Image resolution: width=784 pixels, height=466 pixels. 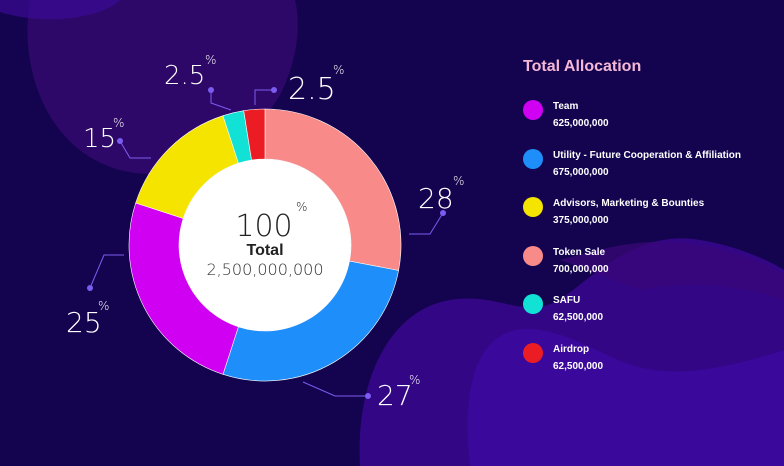 What do you see at coordinates (264, 269) in the screenshot?
I see `center-total-amount: 2,500,000,000` at bounding box center [264, 269].